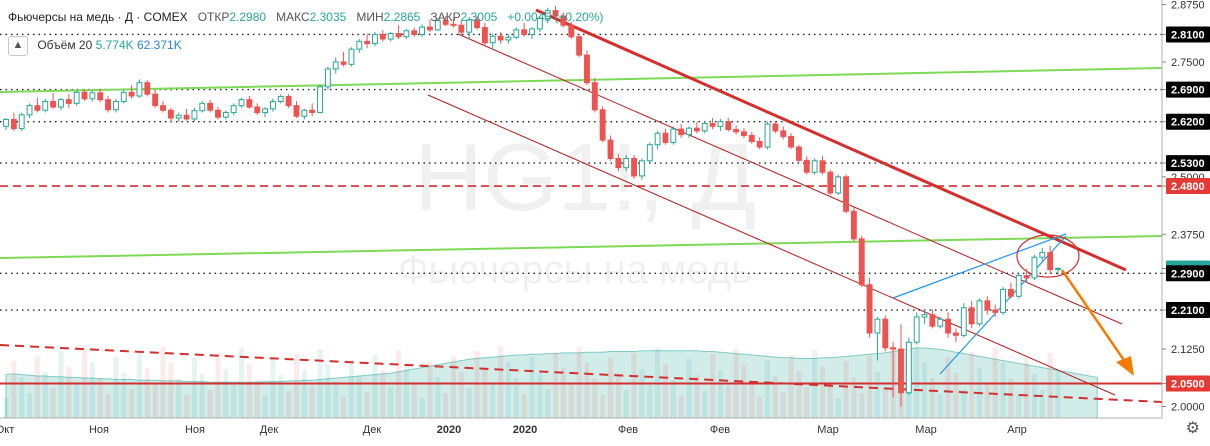  Describe the element at coordinates (575, 270) in the screenshot. I see `watermark-name: Фьючерсы на медь` at that location.